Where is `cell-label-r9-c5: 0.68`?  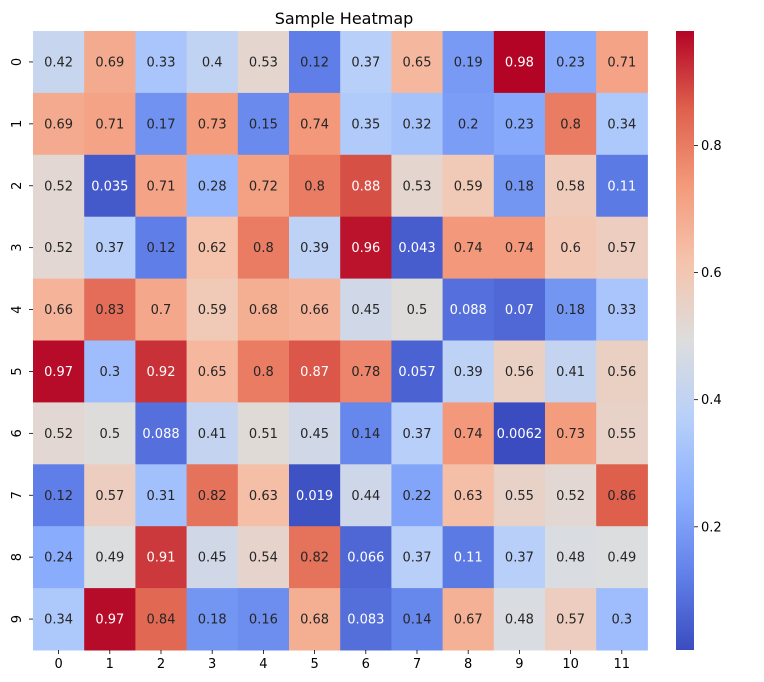 cell-label-r9-c5: 0.68 is located at coordinates (314, 620).